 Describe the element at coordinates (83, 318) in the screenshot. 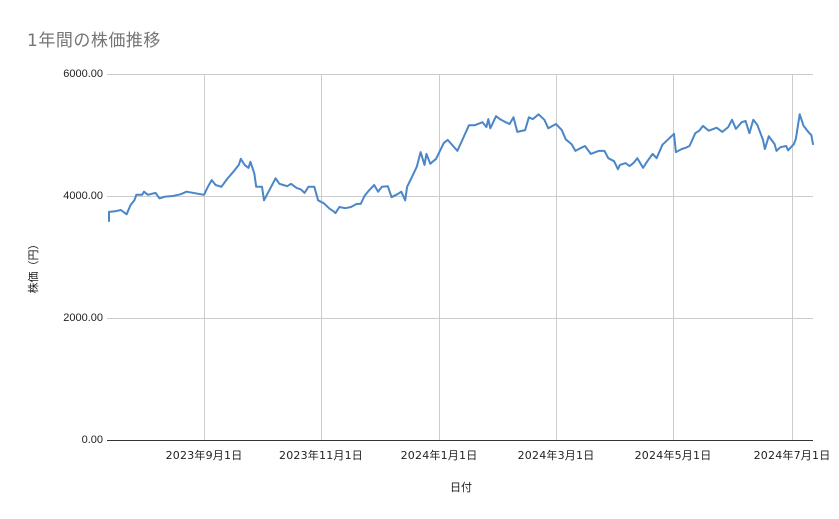

I see `y-tick-label: 2000.00` at that location.